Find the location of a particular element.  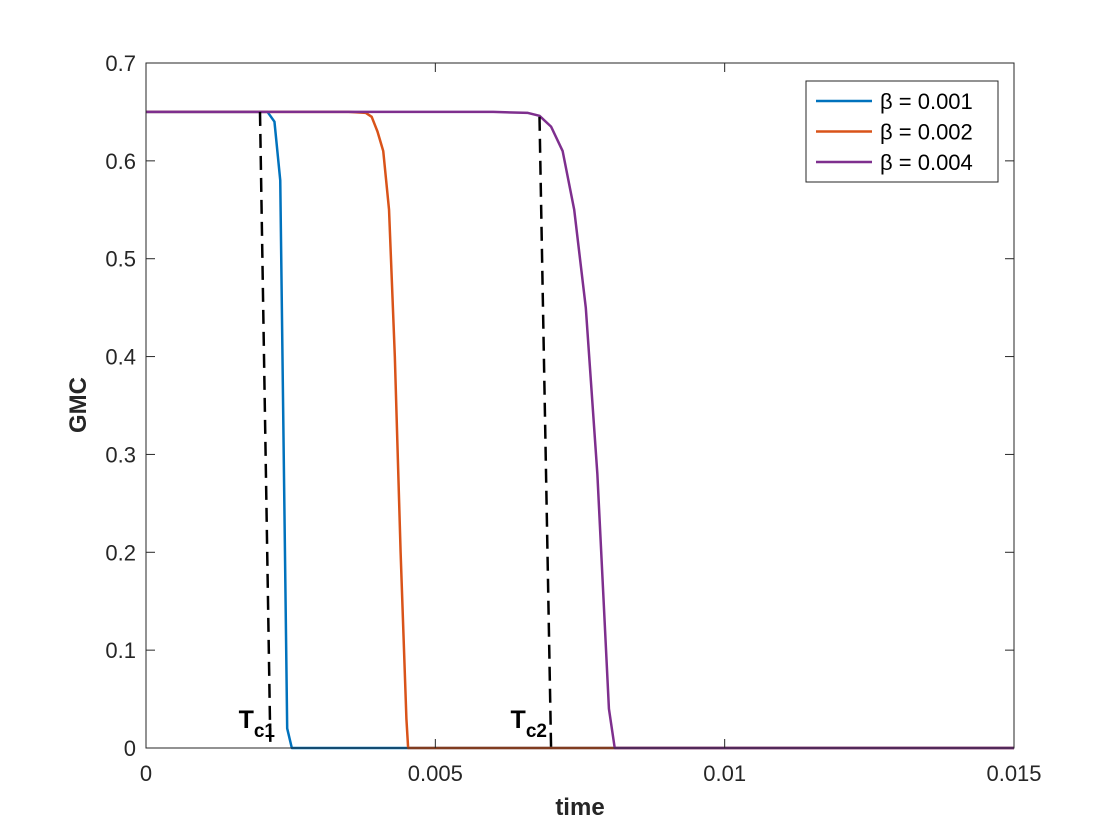

legend-label-2: β = 0.002 is located at coordinates (926, 132).